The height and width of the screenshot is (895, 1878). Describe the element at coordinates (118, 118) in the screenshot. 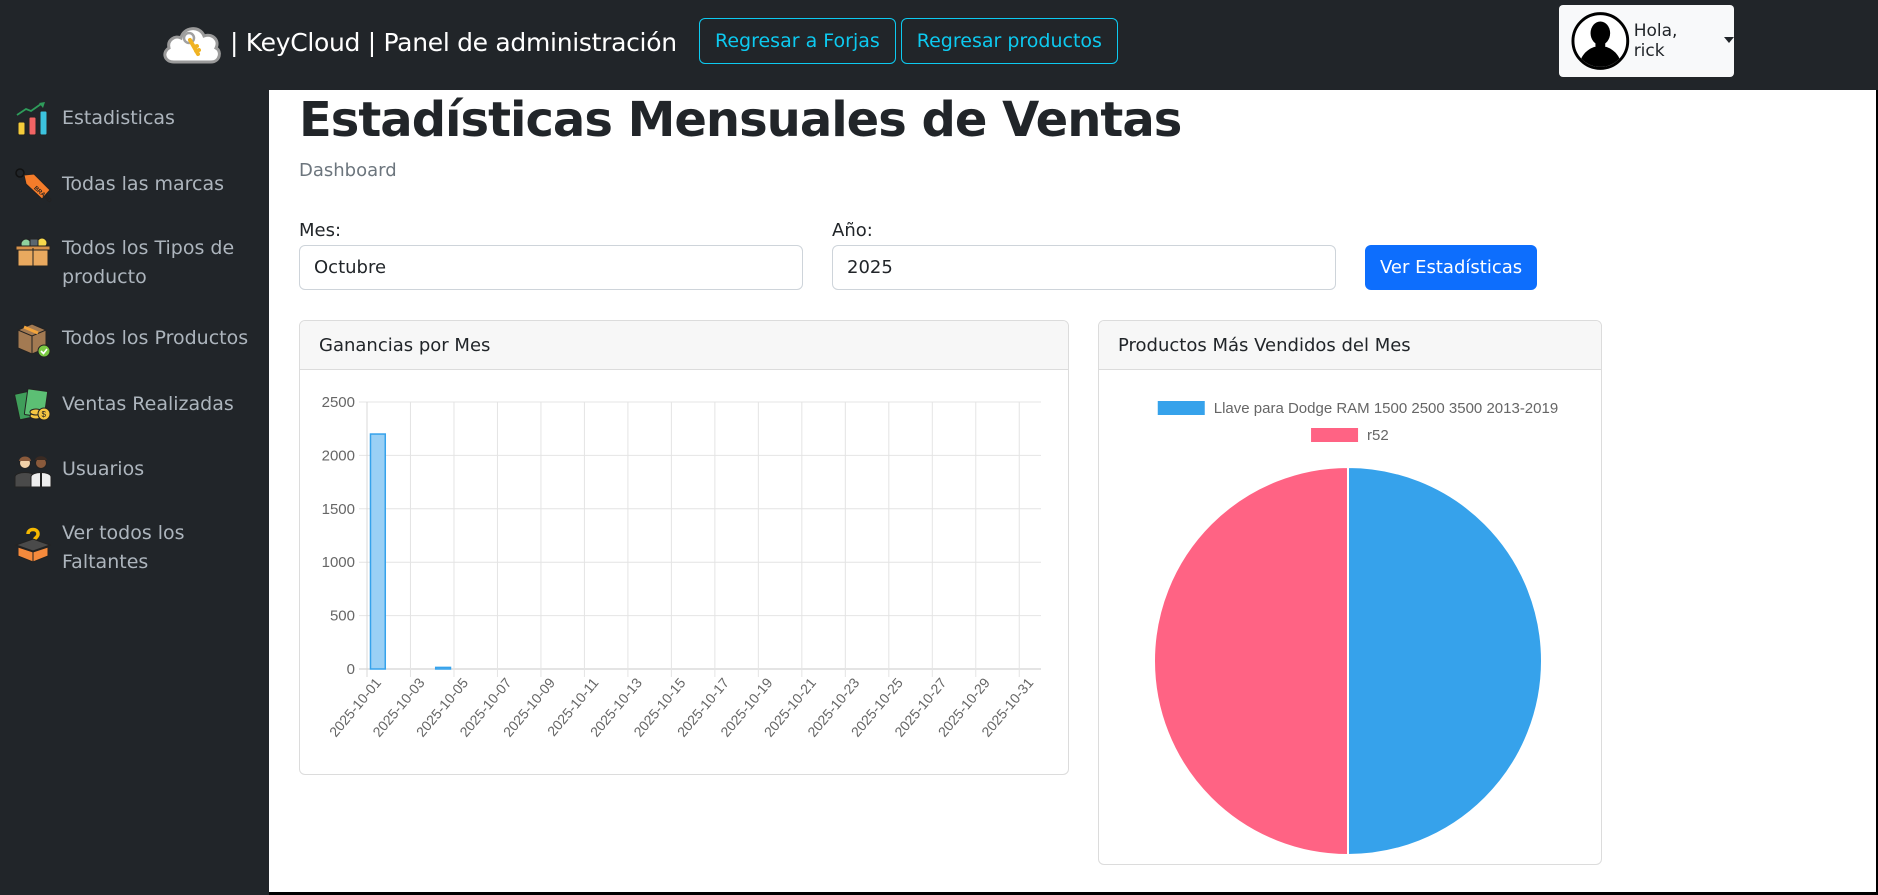

I see `sidebar-item-label: Estadisticas` at that location.